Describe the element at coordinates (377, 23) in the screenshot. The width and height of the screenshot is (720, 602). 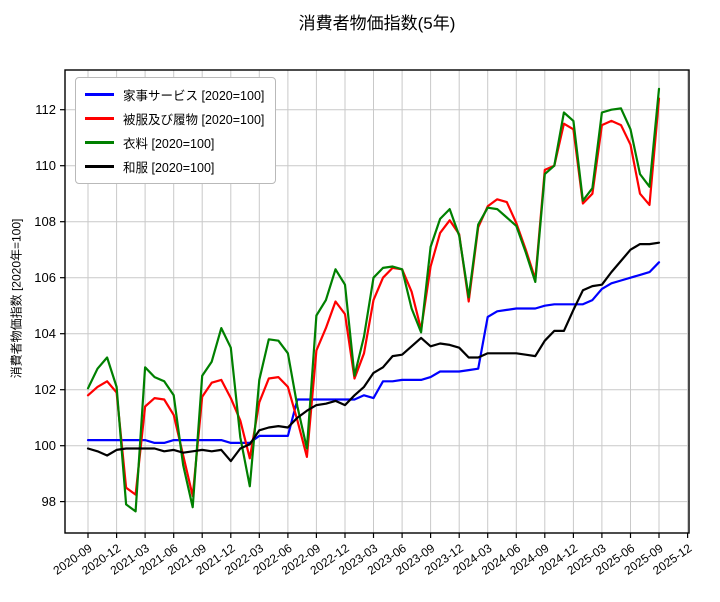
I see `chart-title: 消費者物価指数(5年)` at that location.